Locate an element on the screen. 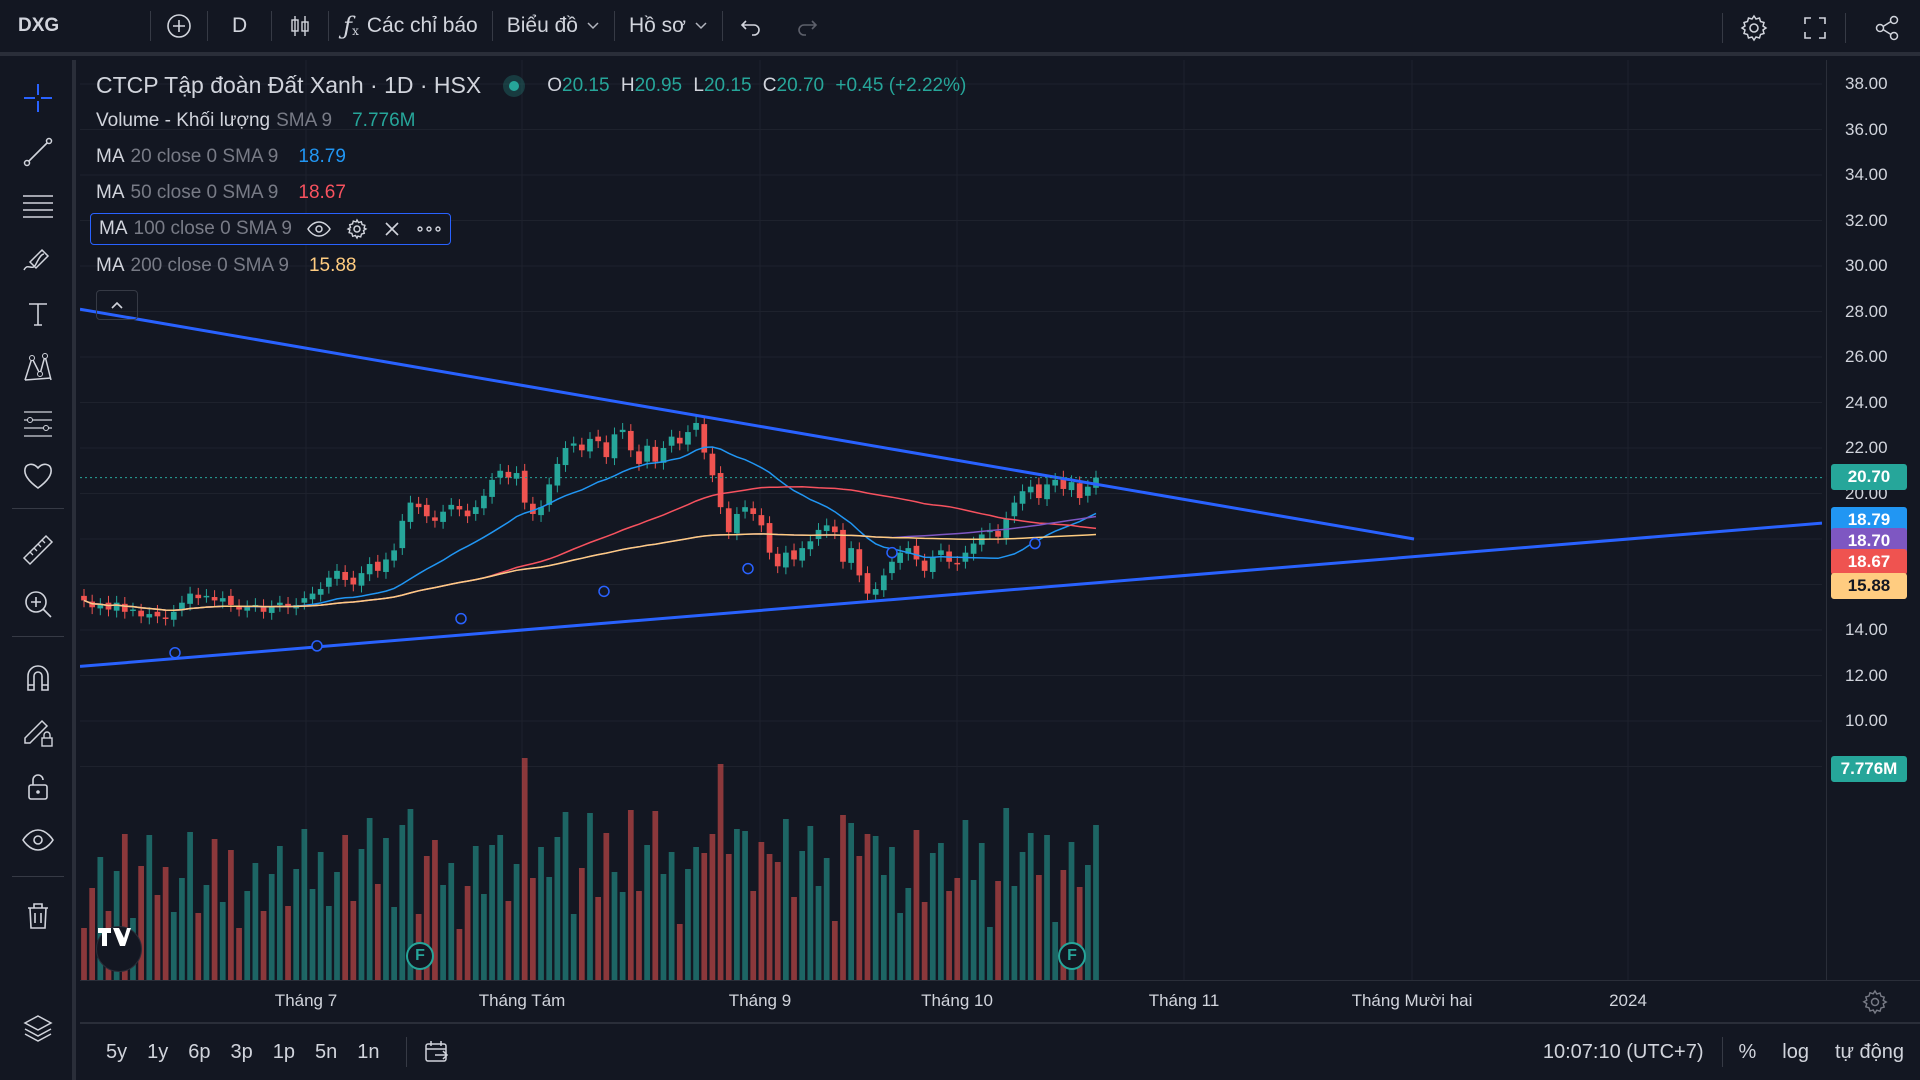 The height and width of the screenshot is (1080, 1920). range-3m-button: 3p is located at coordinates (241, 1051).